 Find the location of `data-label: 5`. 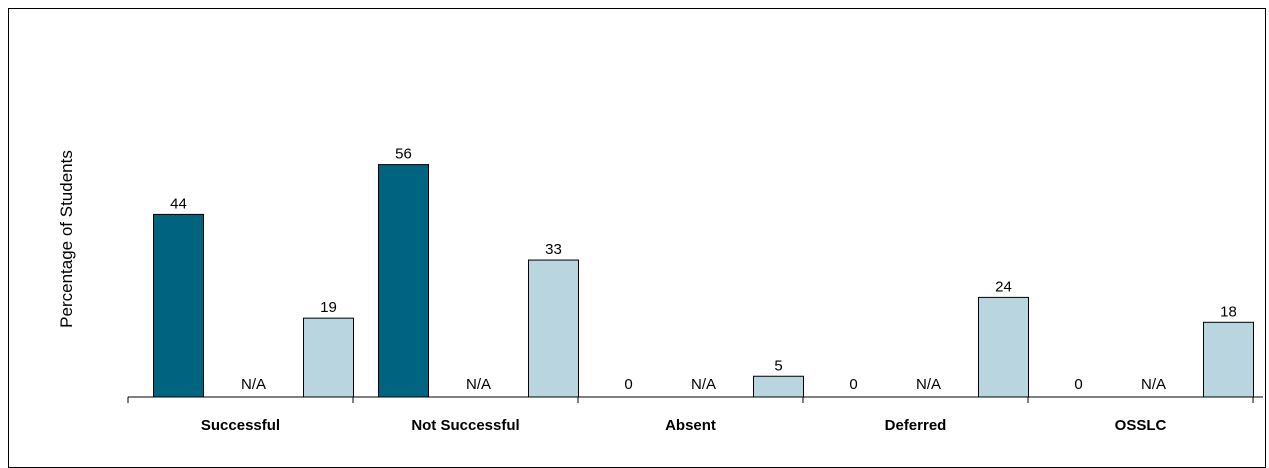

data-label: 5 is located at coordinates (778, 365).